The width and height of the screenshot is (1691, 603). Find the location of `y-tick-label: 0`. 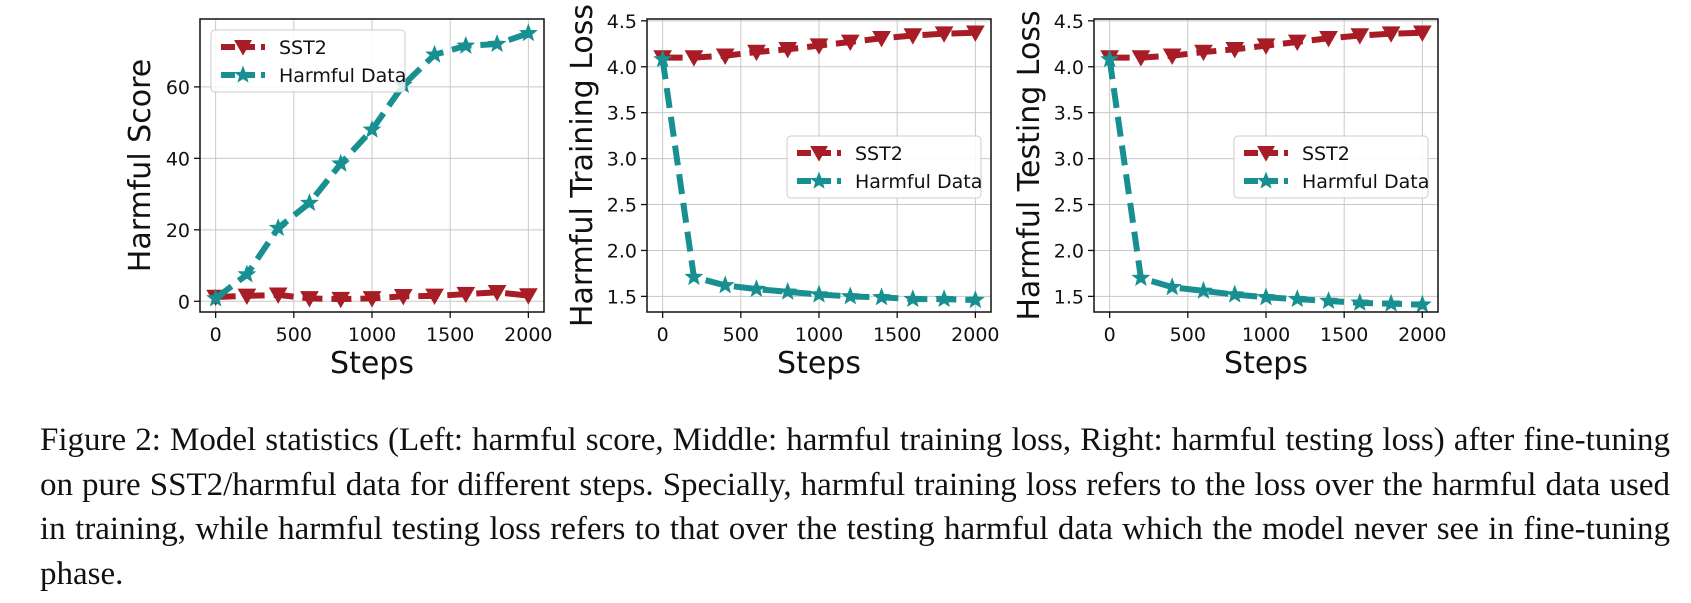

y-tick-label: 0 is located at coordinates (184, 302).